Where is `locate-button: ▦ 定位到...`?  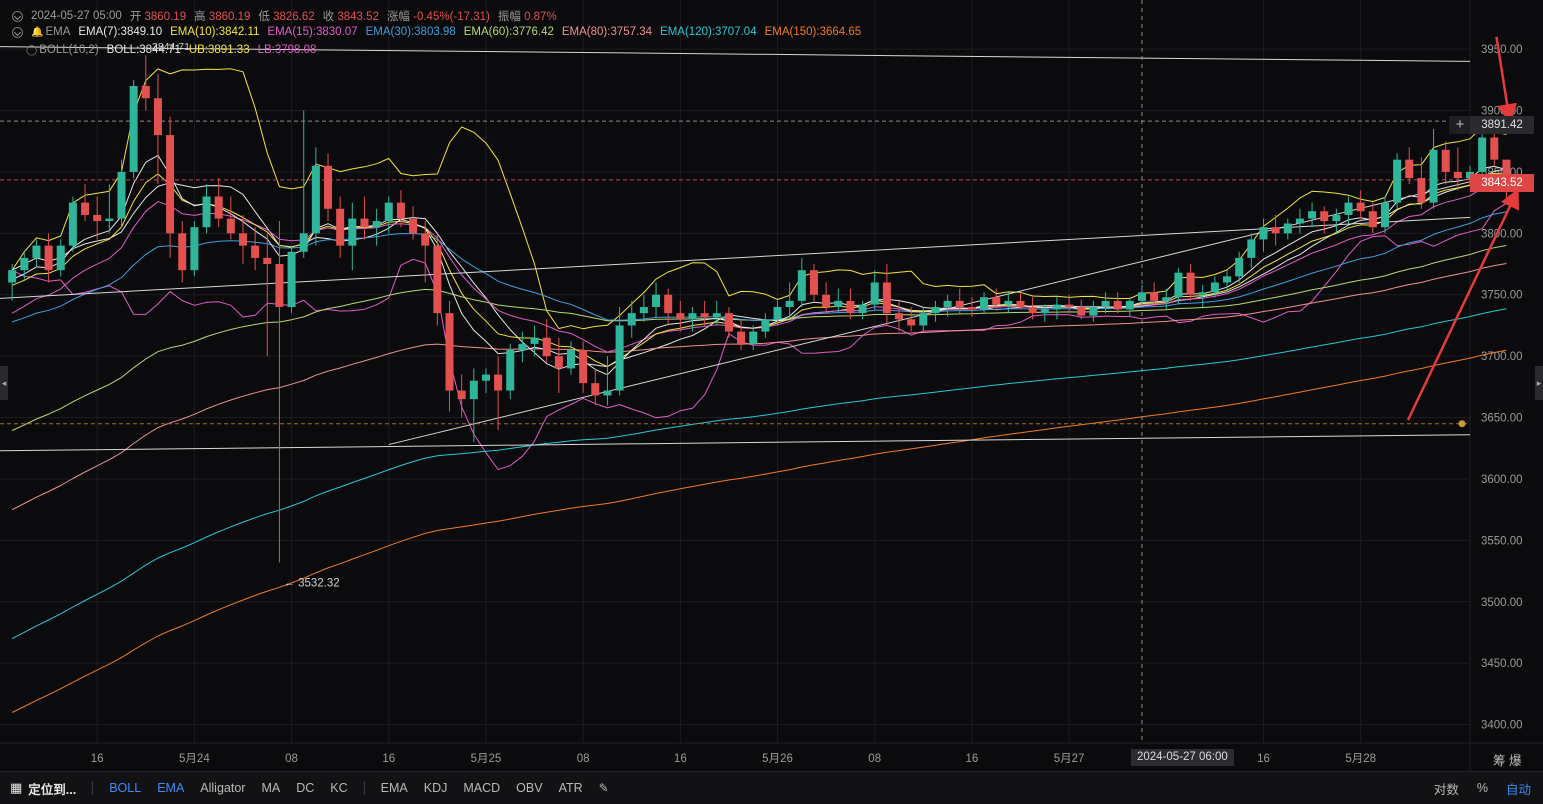 locate-button: ▦ 定位到... is located at coordinates (42, 788).